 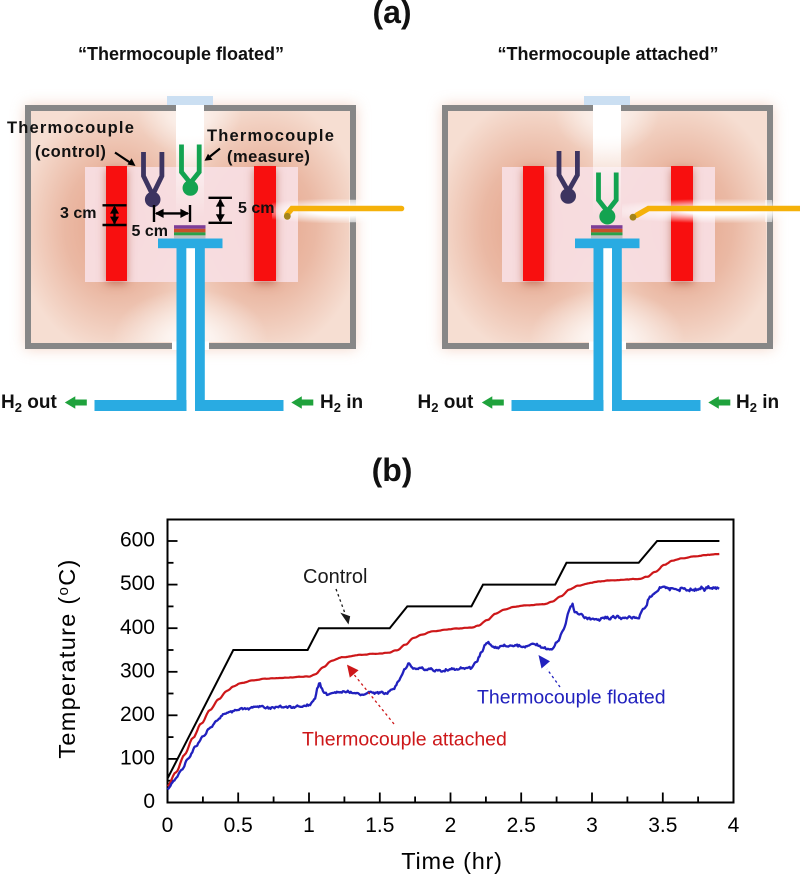 What do you see at coordinates (67, 658) in the screenshot?
I see `svg-text: Temperature (oC)` at bounding box center [67, 658].